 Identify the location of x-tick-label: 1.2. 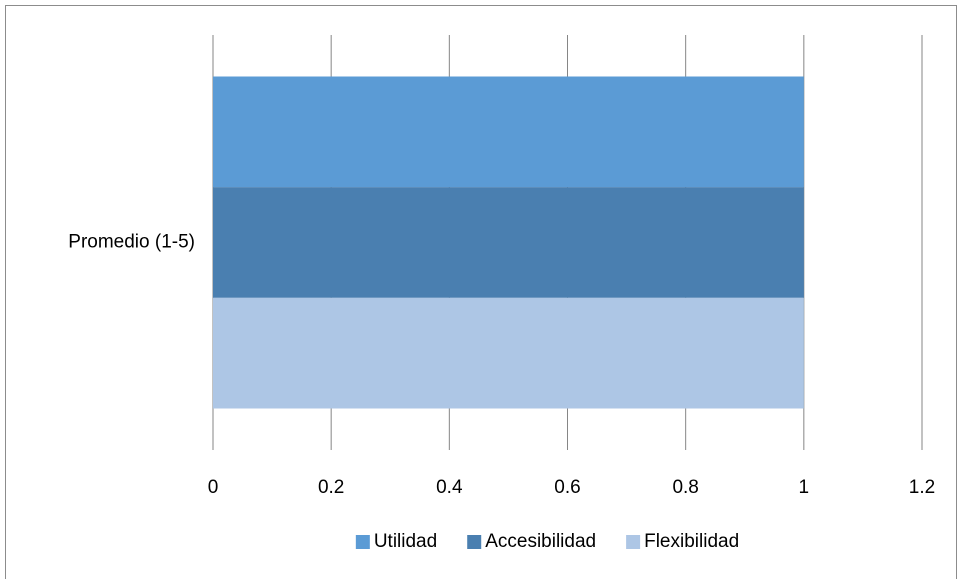
(922, 487).